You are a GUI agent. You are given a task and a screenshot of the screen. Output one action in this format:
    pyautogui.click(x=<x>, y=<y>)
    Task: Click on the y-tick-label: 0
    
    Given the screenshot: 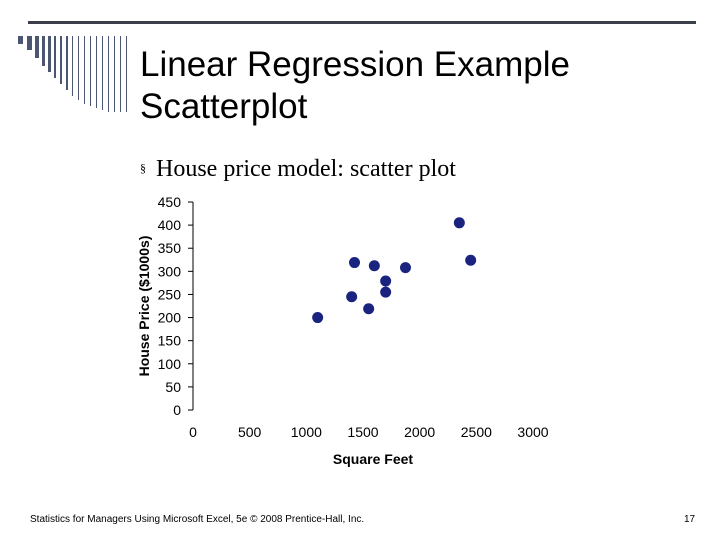 What is the action you would take?
    pyautogui.click(x=177, y=410)
    